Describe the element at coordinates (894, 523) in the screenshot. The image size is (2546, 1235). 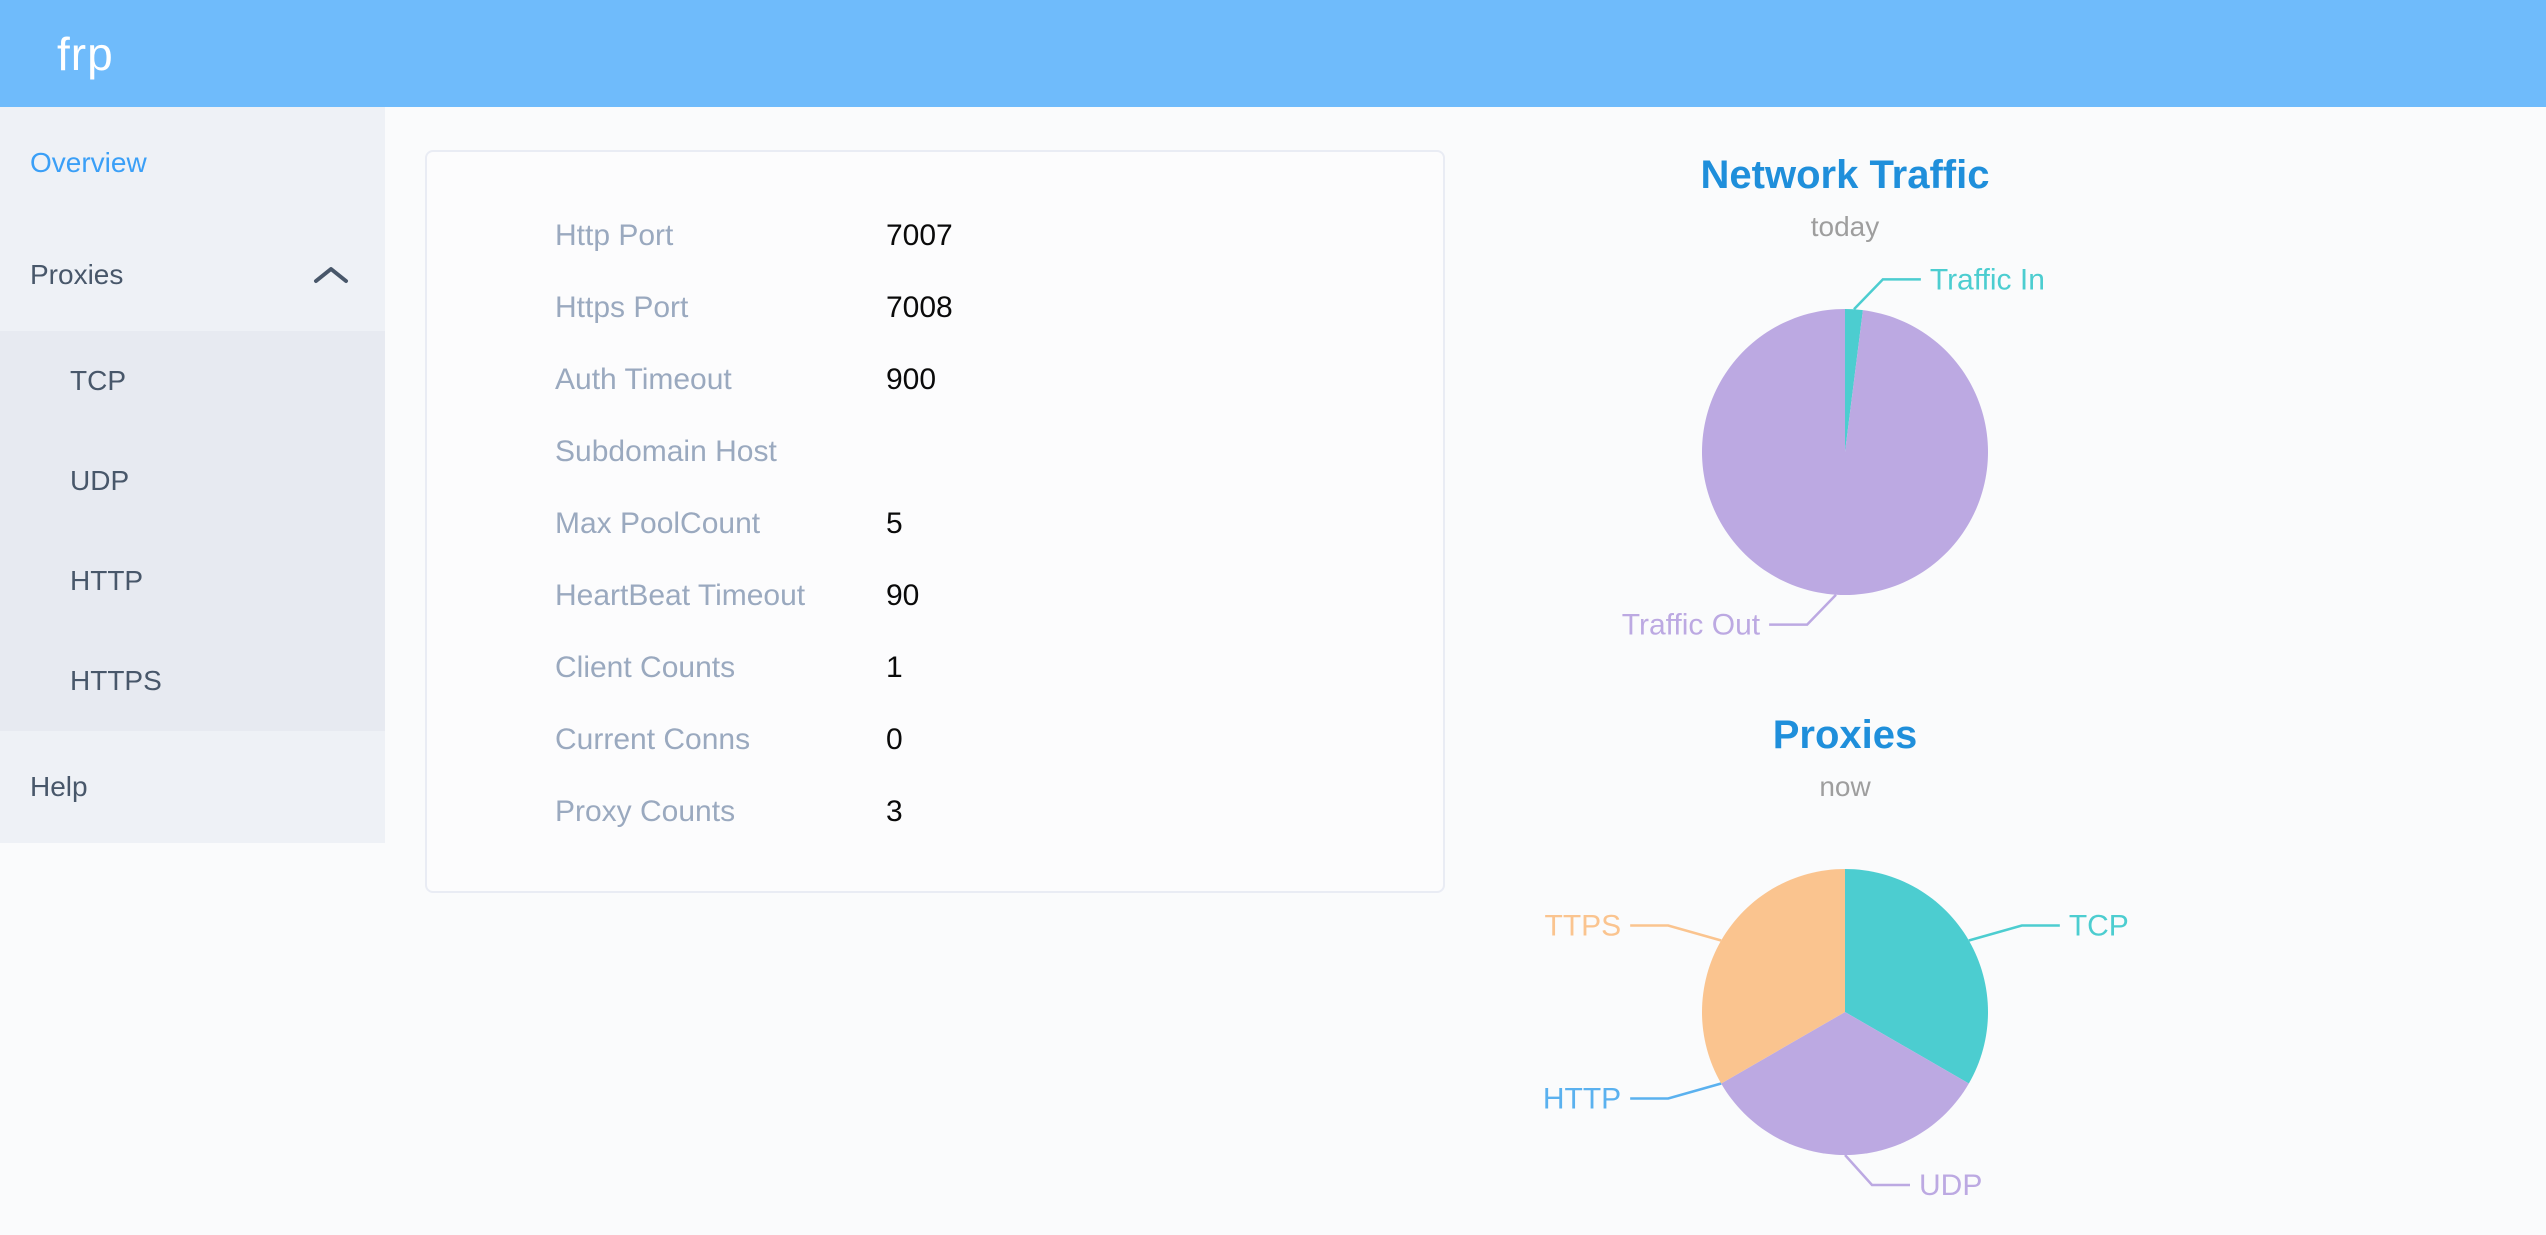
I see `info-value: 5` at that location.